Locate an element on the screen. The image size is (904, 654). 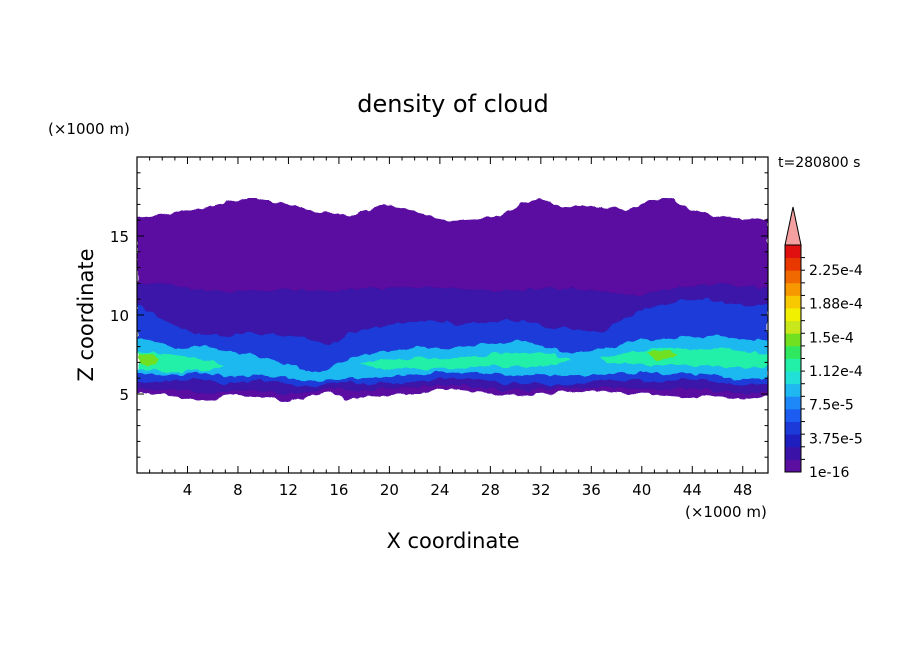
colorbar-label: 1.88e-4 is located at coordinates (836, 305).